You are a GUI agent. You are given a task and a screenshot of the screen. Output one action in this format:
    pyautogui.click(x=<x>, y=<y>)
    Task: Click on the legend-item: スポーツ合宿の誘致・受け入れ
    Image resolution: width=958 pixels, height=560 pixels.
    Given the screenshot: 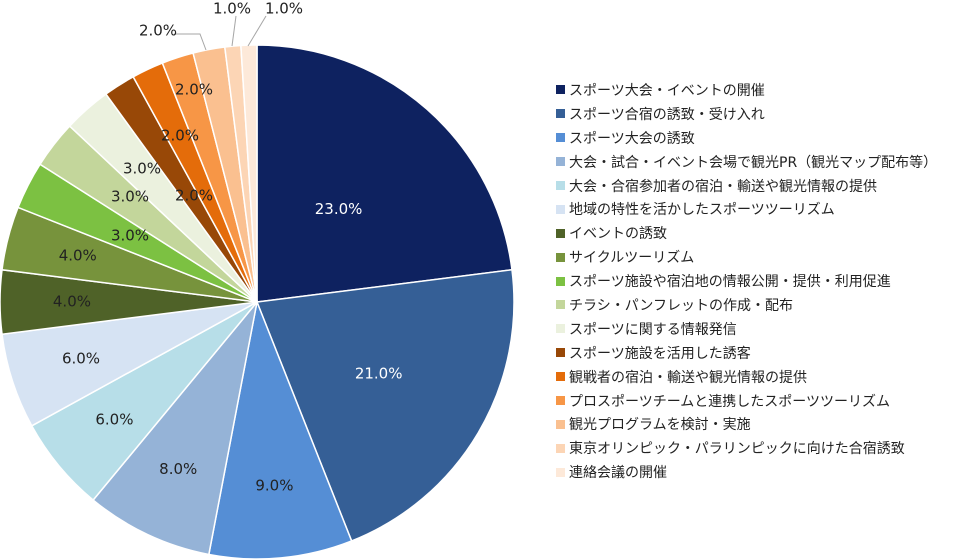 What is the action you would take?
    pyautogui.click(x=756, y=114)
    